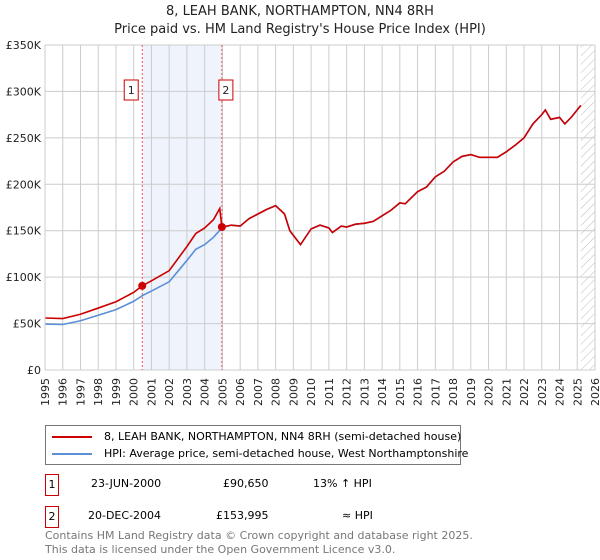  Describe the element at coordinates (311, 392) in the screenshot. I see `x-tick-label: 2010` at that location.